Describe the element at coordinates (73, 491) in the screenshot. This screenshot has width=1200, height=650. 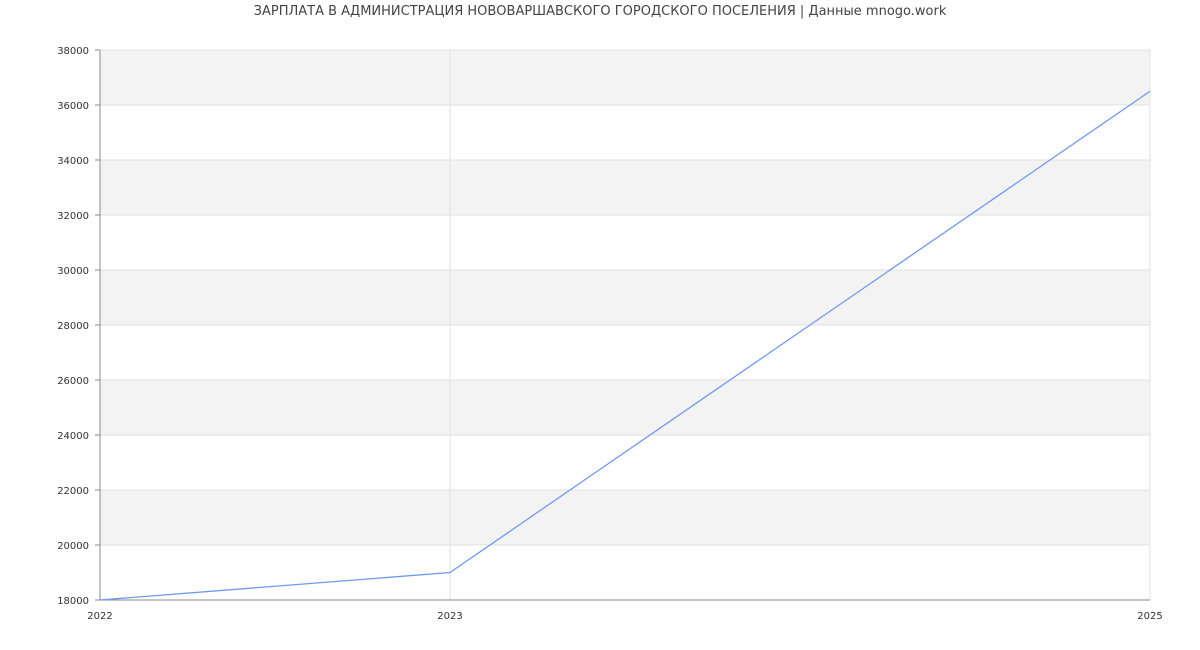
I see `y-tick-label: 22000` at that location.